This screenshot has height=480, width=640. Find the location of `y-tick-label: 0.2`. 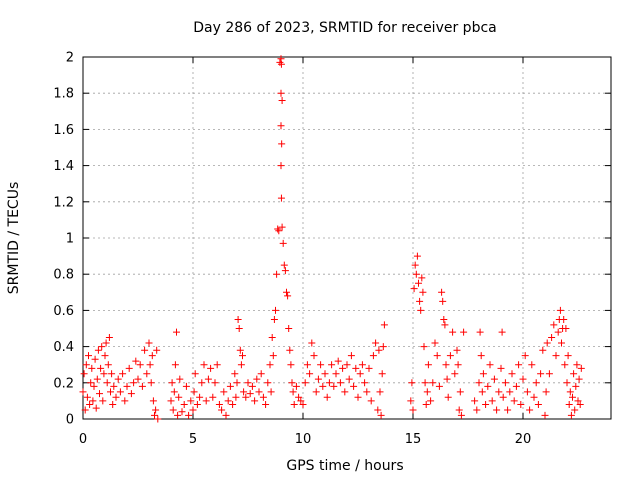

y-tick-label: 0.2 is located at coordinates (63, 383).